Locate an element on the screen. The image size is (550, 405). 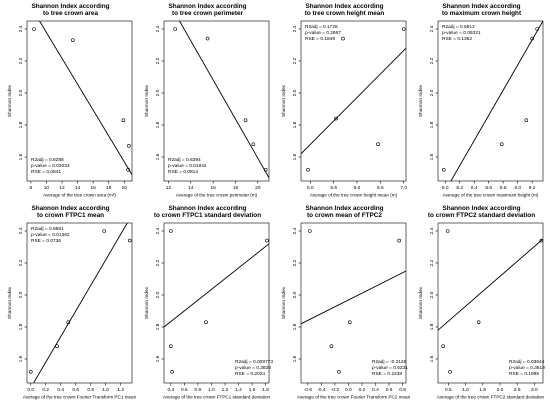
stats-text: p-value = 0.6231 is located at coordinates (390, 368).